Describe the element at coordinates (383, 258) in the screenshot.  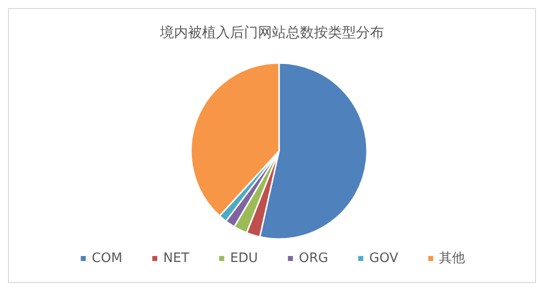
I see `legend-label: GOV` at that location.